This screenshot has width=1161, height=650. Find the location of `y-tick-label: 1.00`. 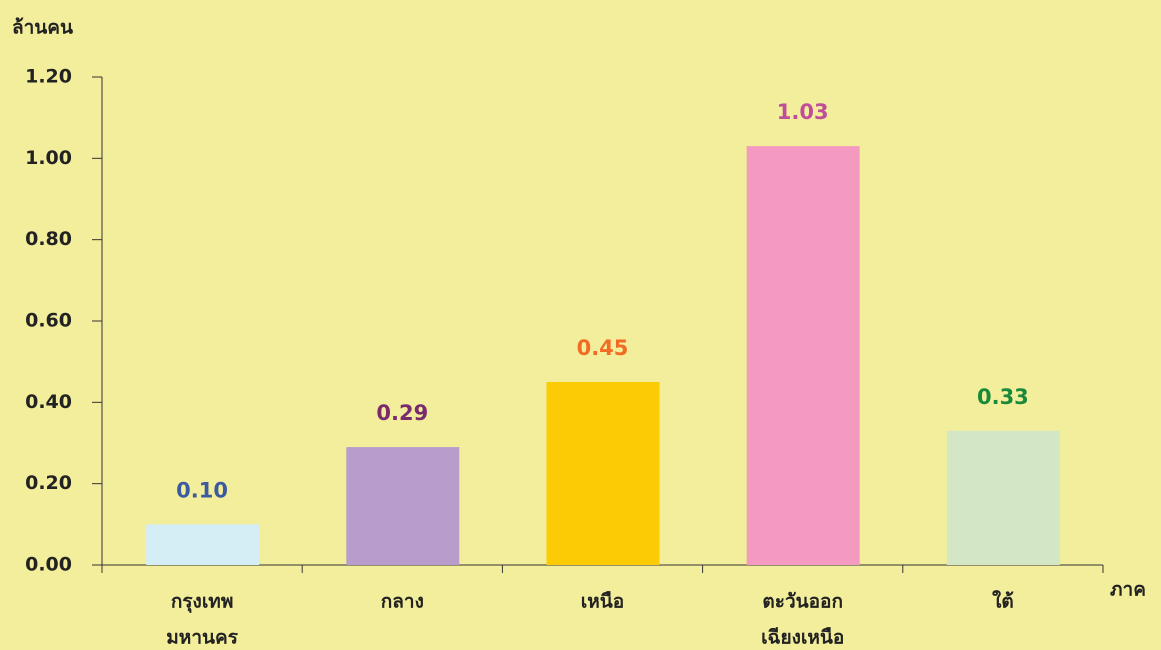

y-tick-label: 1.00 is located at coordinates (48, 158).